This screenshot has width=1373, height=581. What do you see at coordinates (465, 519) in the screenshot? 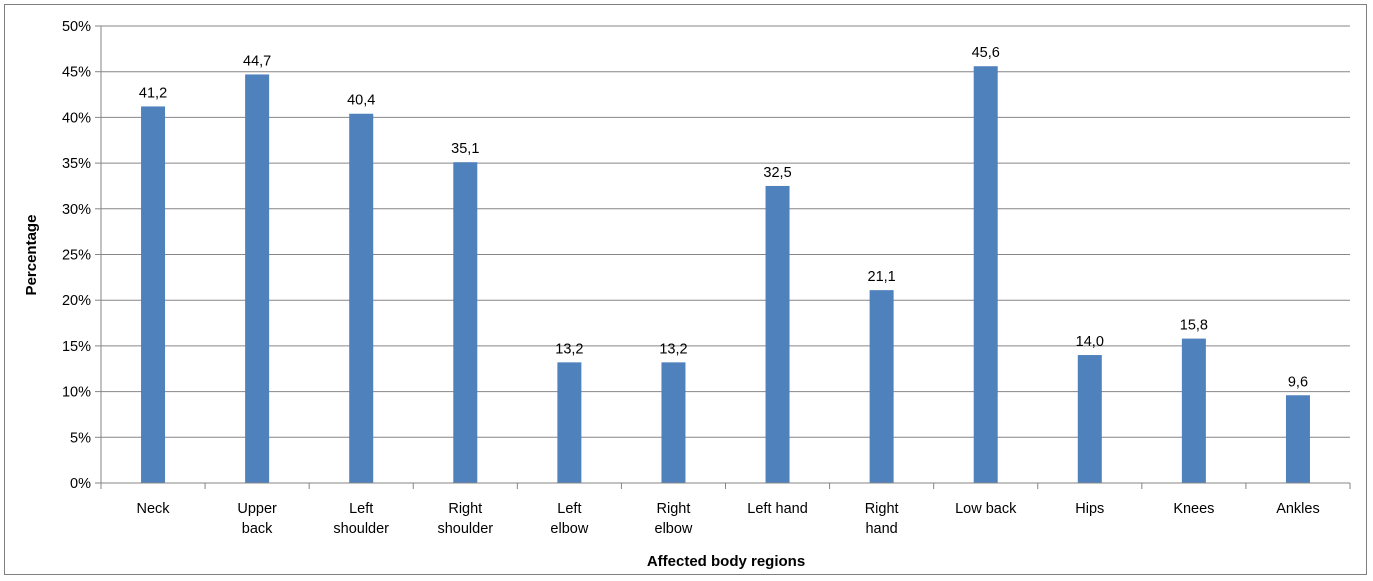
I see `x-tick-label: Right shoulder` at bounding box center [465, 519].